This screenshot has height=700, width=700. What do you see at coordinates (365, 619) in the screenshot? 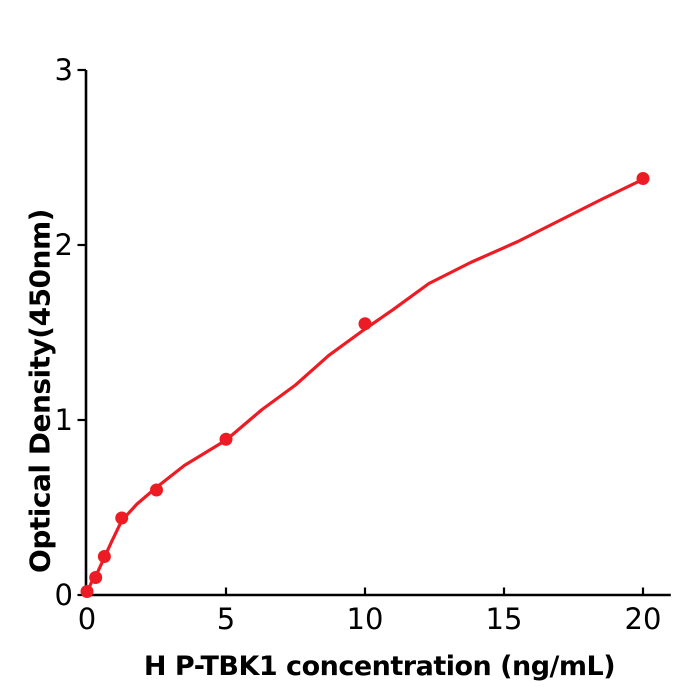
I see `x-tick-label: 10` at bounding box center [365, 619].